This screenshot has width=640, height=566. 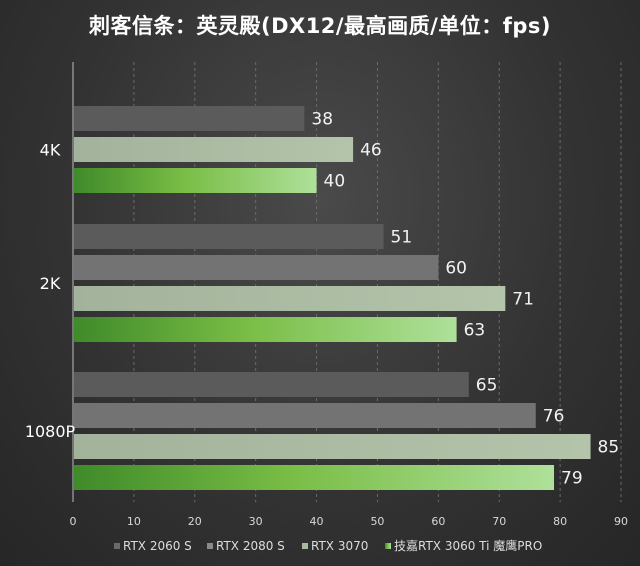 I want to click on x-tick-label: 70, so click(x=499, y=521).